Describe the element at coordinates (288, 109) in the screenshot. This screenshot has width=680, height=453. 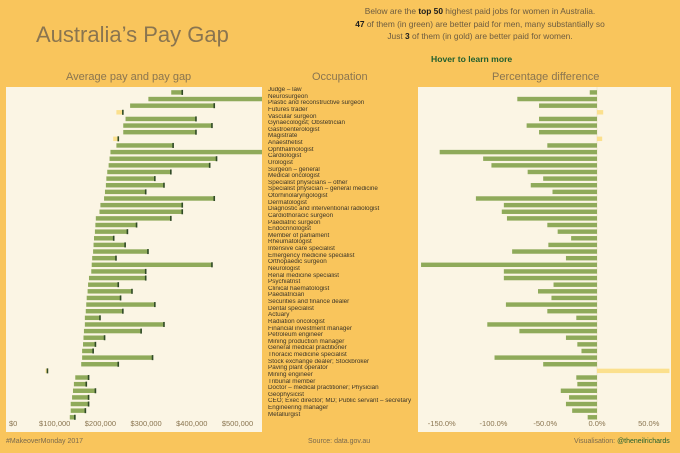
I see `occupation-label: Futures trader` at that location.